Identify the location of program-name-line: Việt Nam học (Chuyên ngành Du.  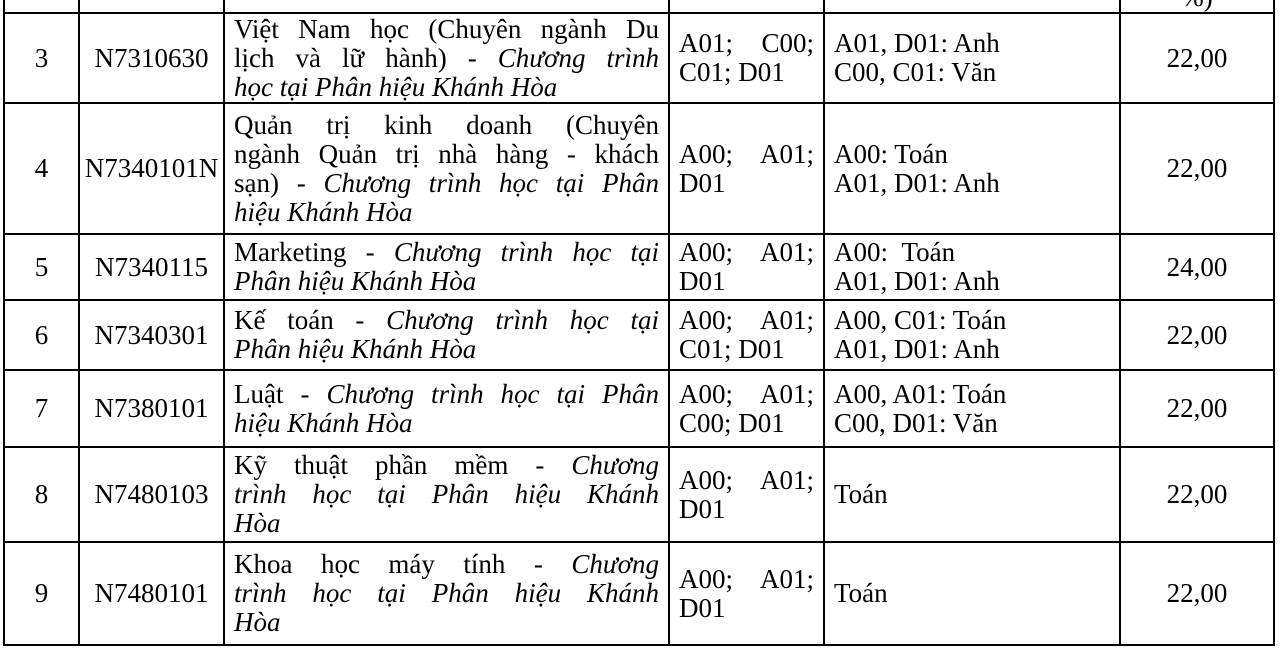
(446, 29).